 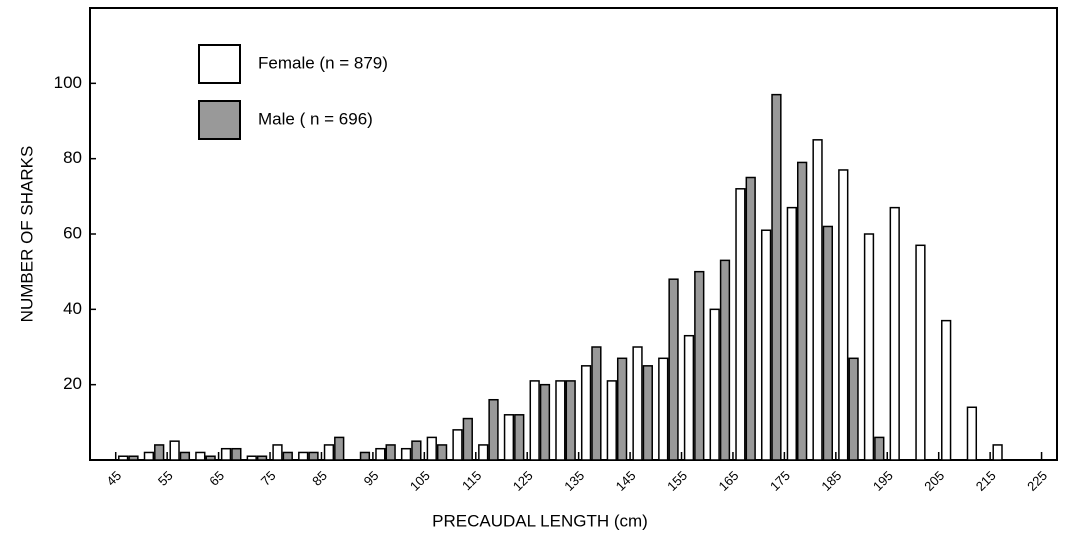 What do you see at coordinates (113, 478) in the screenshot?
I see `x-tick-label: 45` at bounding box center [113, 478].